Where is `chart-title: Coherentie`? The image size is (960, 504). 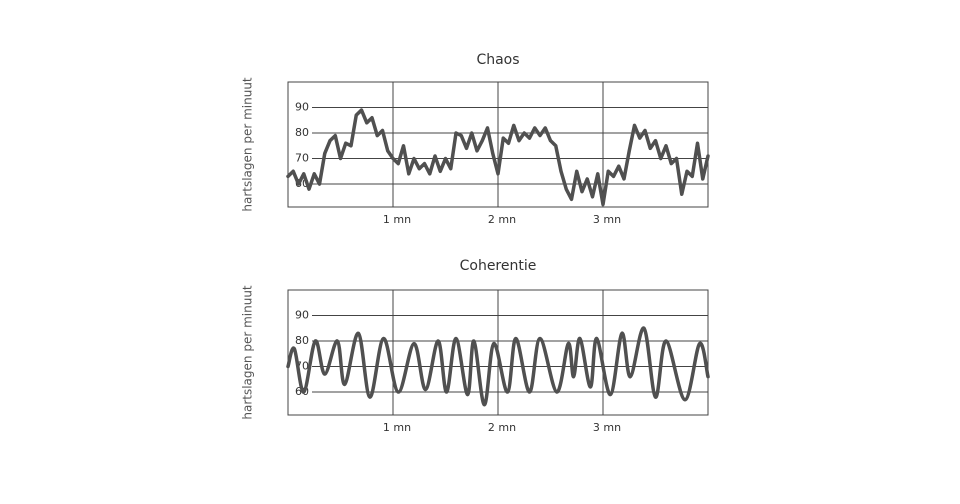 chart-title: Coherentie is located at coordinates (498, 266).